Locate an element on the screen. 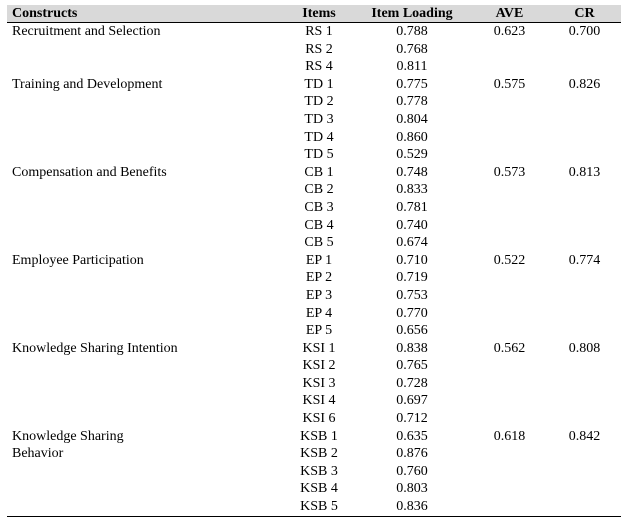  table-row: EP 3 0.753 is located at coordinates (314, 296).